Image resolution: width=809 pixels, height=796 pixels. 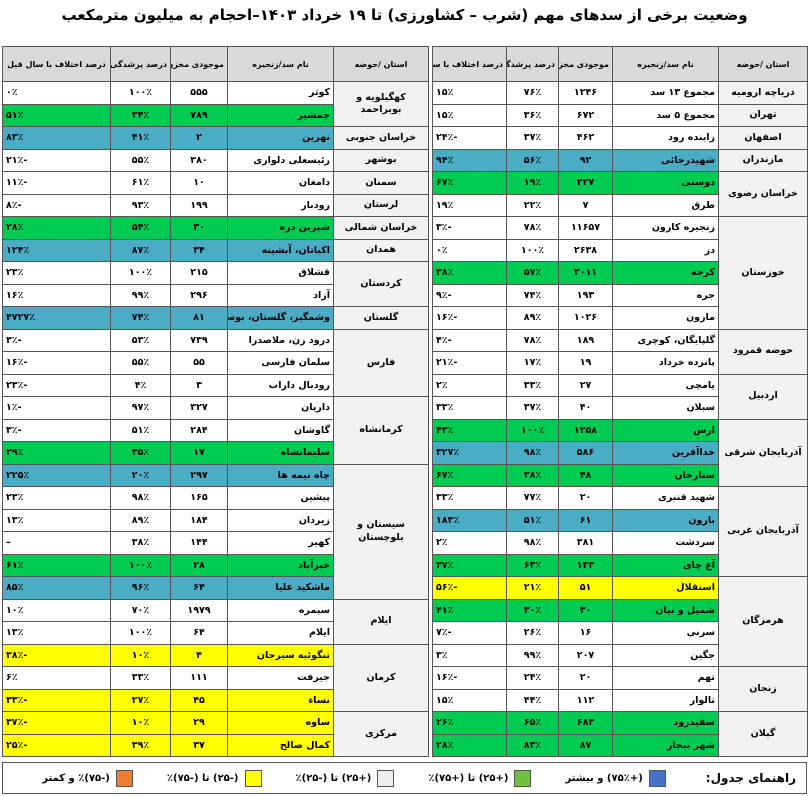 What do you see at coordinates (140, 250) in the screenshot?
I see `fill-percent: ۸۷٪` at bounding box center [140, 250].